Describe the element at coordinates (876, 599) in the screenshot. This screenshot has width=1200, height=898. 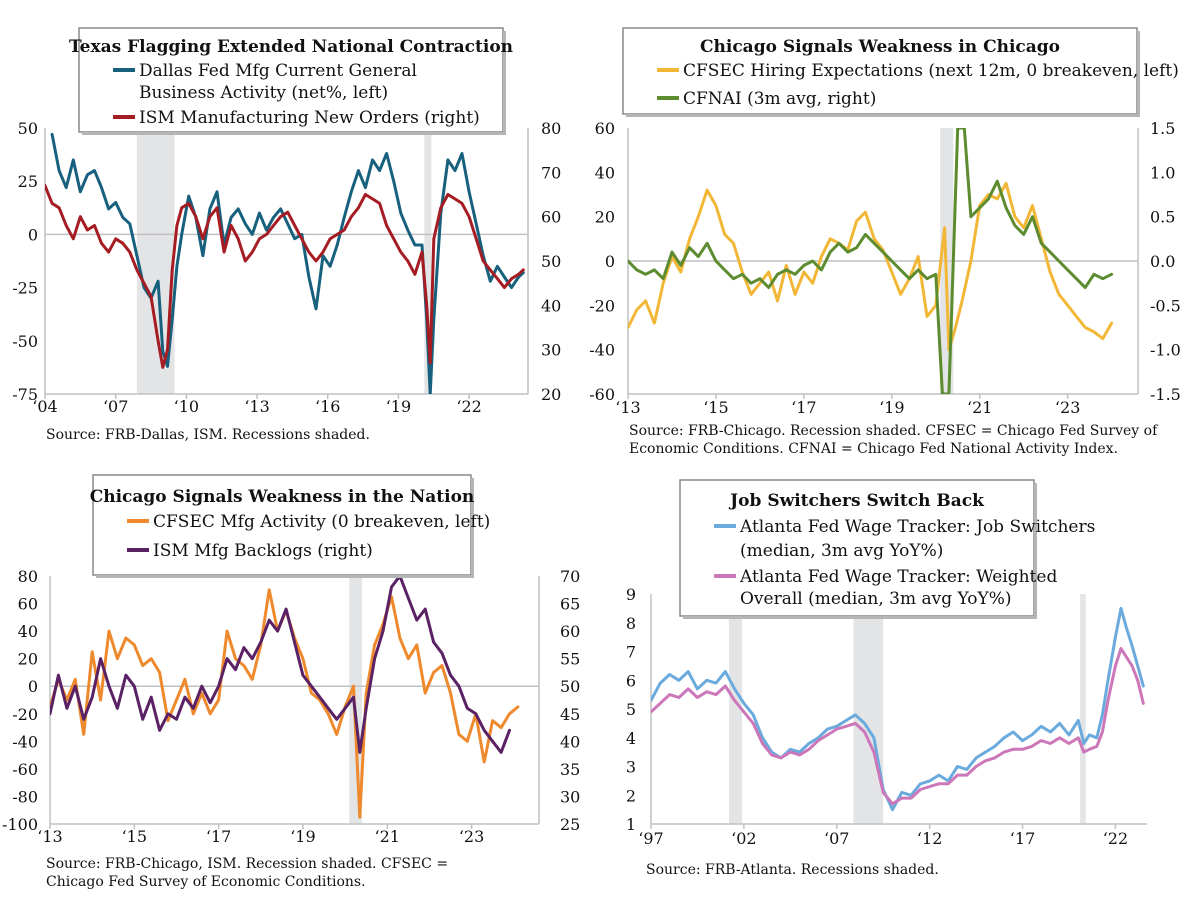
I see `legend-entry: Overall (median, 3m avg YoY%)` at that location.